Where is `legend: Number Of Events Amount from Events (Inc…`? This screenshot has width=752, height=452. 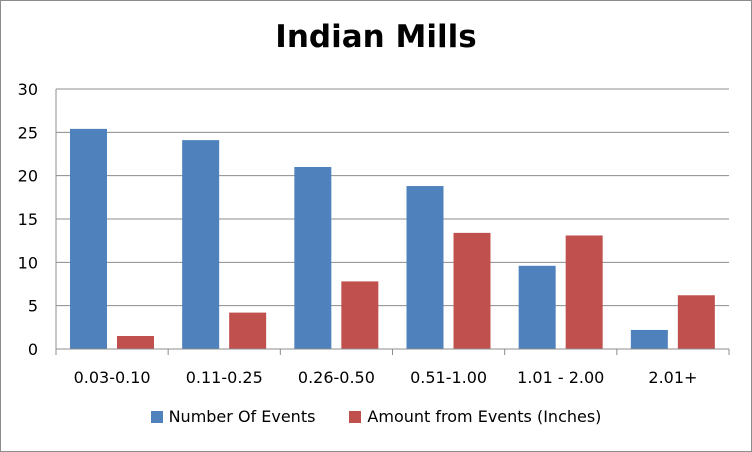
legend: Number Of Events Amount from Events (Inc… is located at coordinates (376, 416).